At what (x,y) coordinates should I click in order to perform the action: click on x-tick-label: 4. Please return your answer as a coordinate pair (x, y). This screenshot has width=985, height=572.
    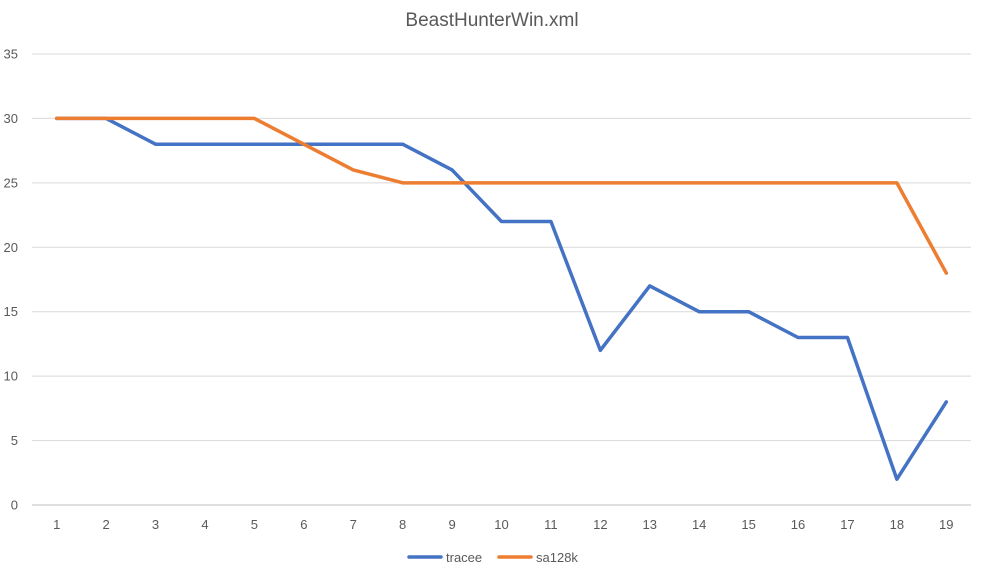
    Looking at the image, I should click on (204, 524).